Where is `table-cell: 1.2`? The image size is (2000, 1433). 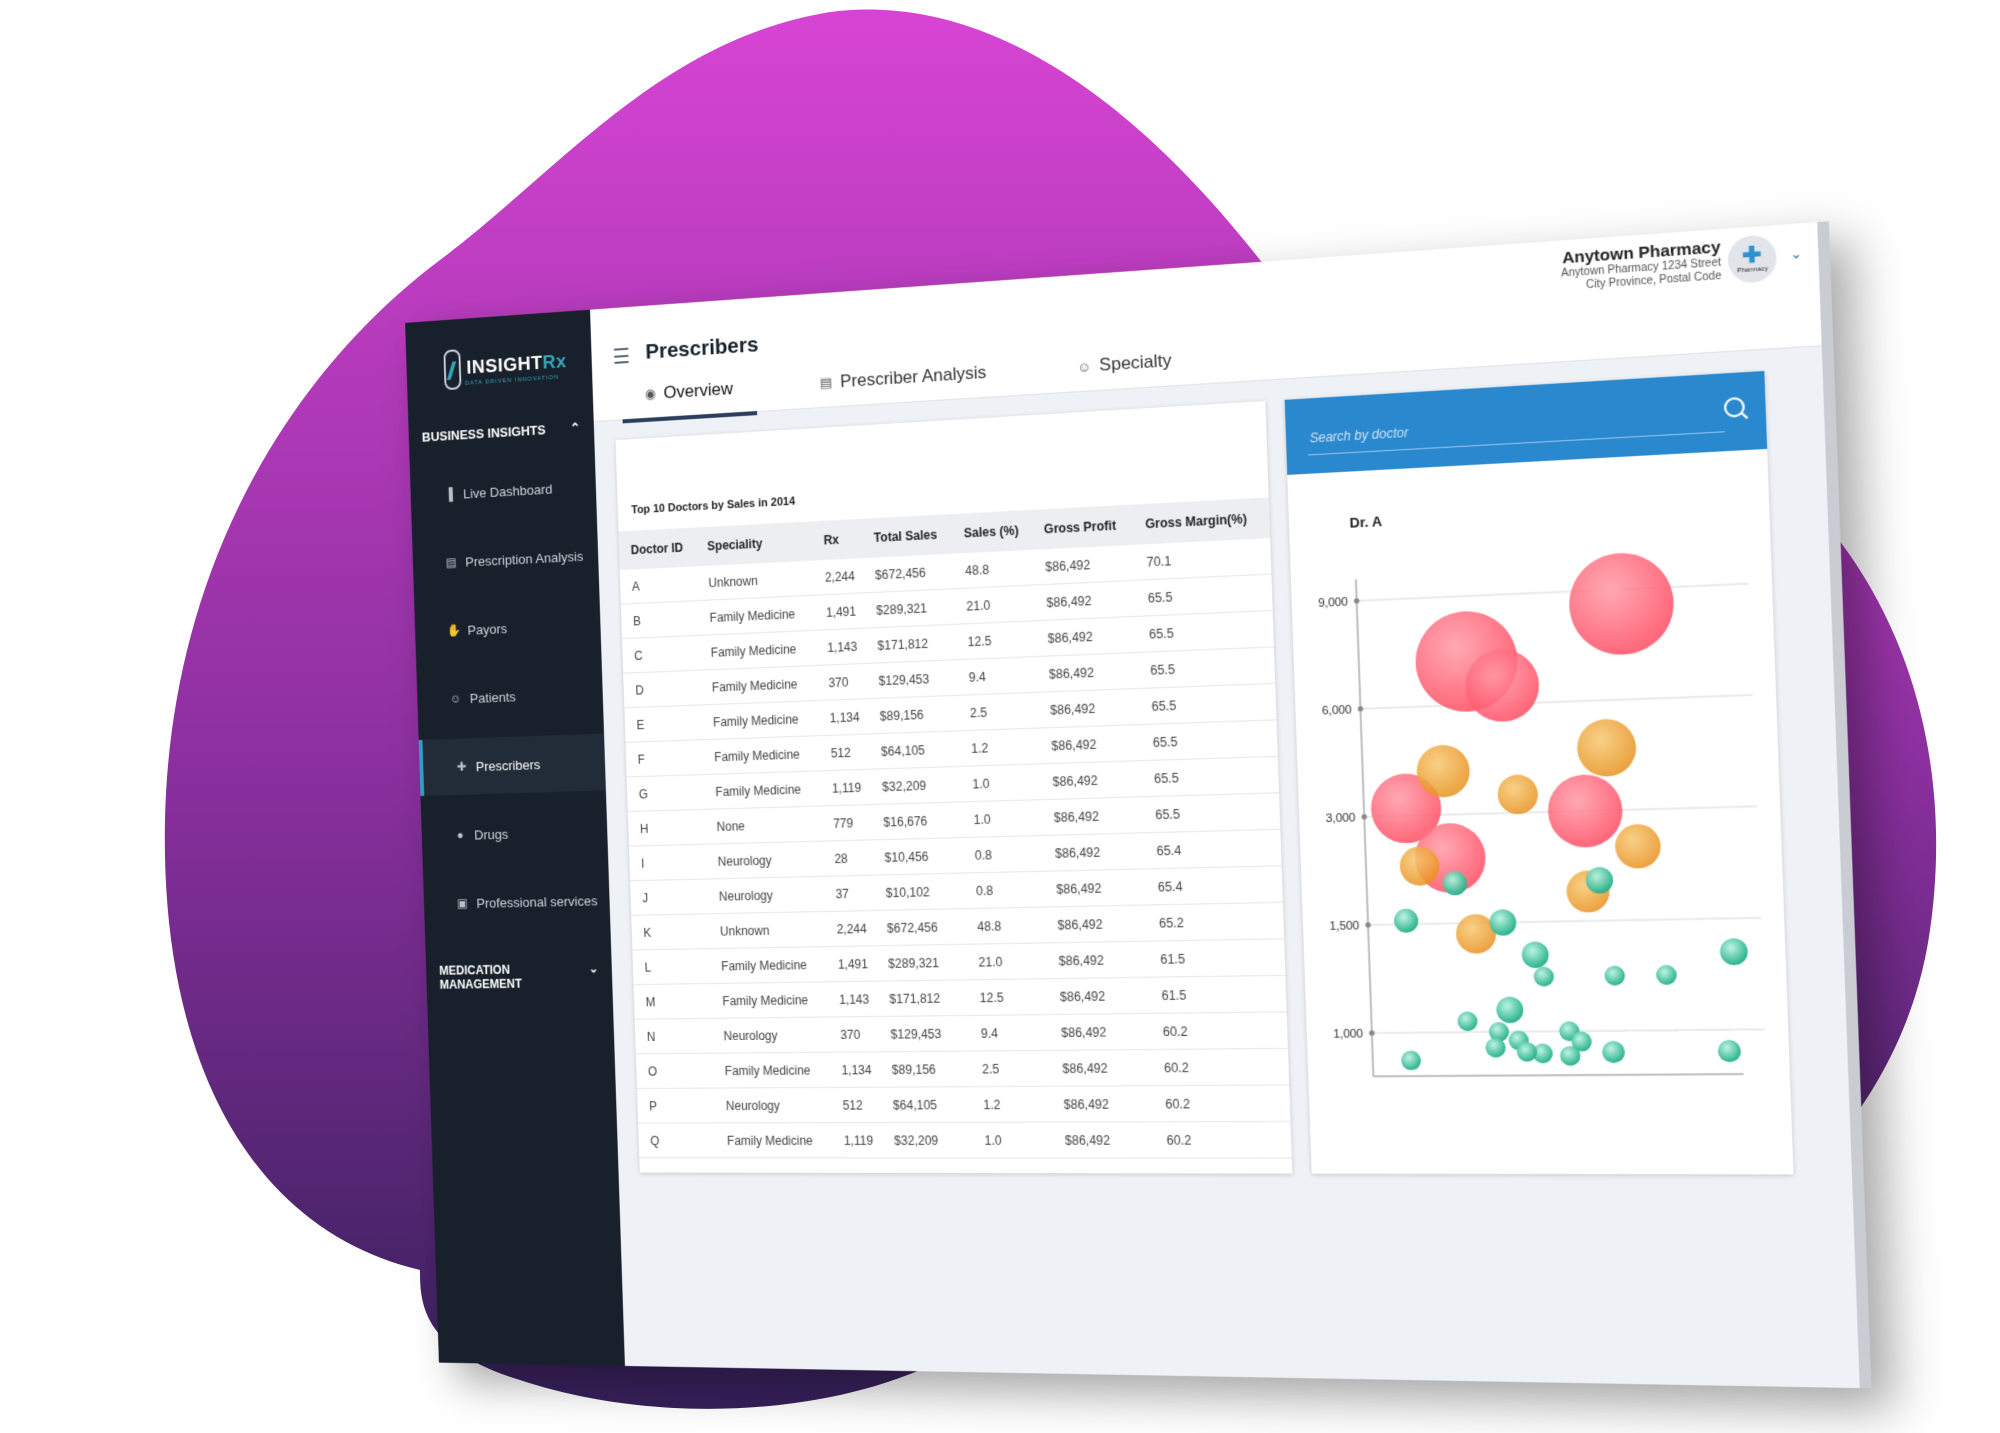 table-cell: 1.2 is located at coordinates (999, 747).